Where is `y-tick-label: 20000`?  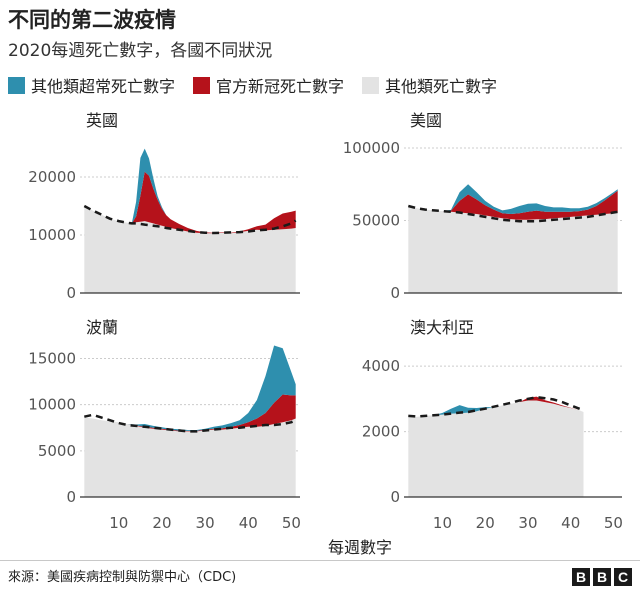
y-tick-label: 20000 is located at coordinates (52, 177).